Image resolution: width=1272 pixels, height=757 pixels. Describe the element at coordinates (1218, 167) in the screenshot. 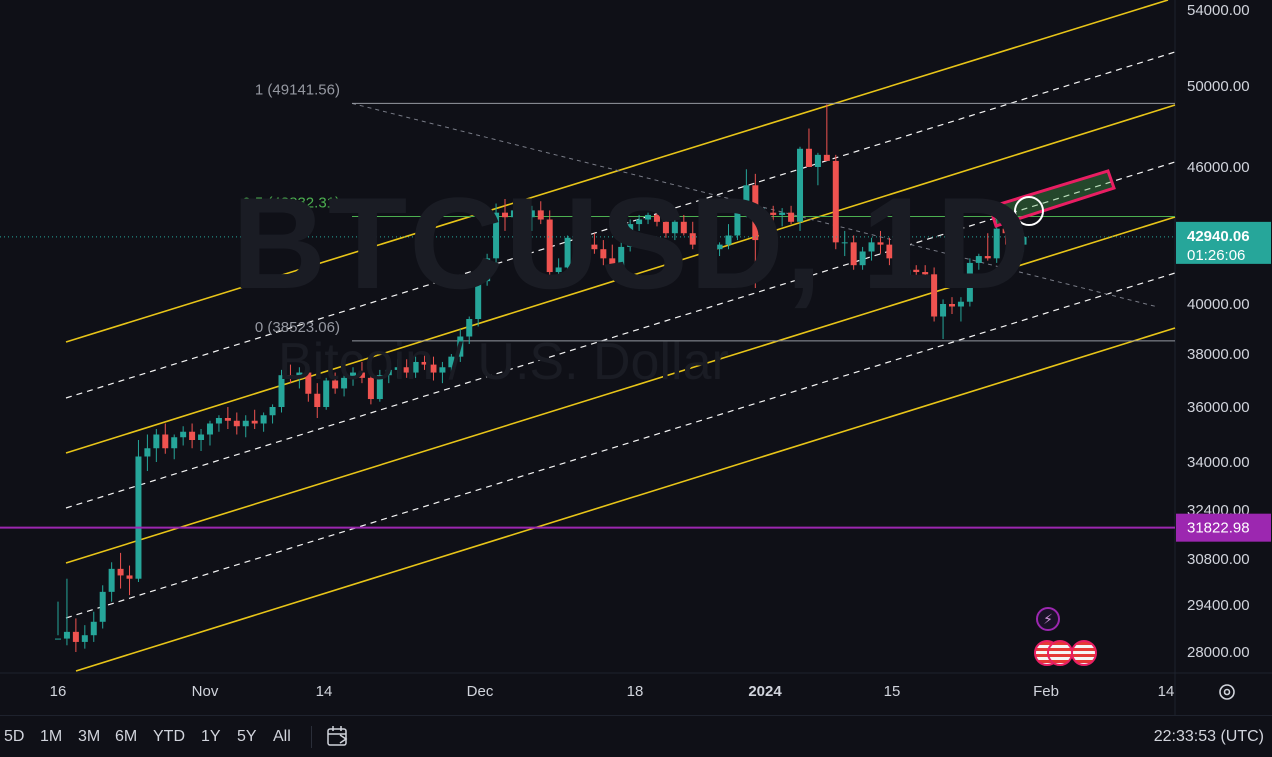

I see `y-tick-label: 46000.00` at that location.